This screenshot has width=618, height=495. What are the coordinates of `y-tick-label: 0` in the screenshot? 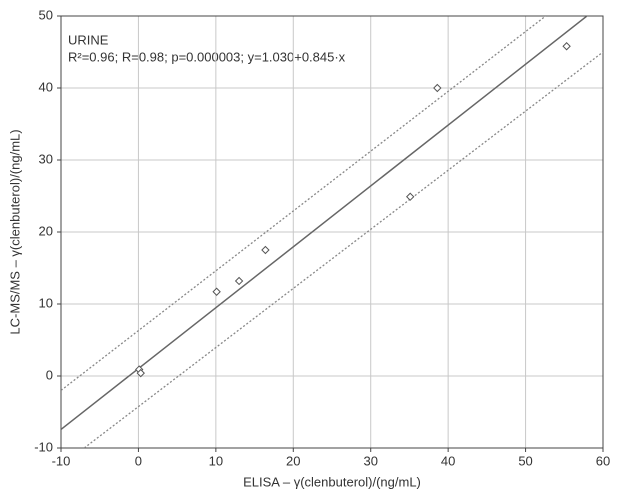 It's located at (49, 374).